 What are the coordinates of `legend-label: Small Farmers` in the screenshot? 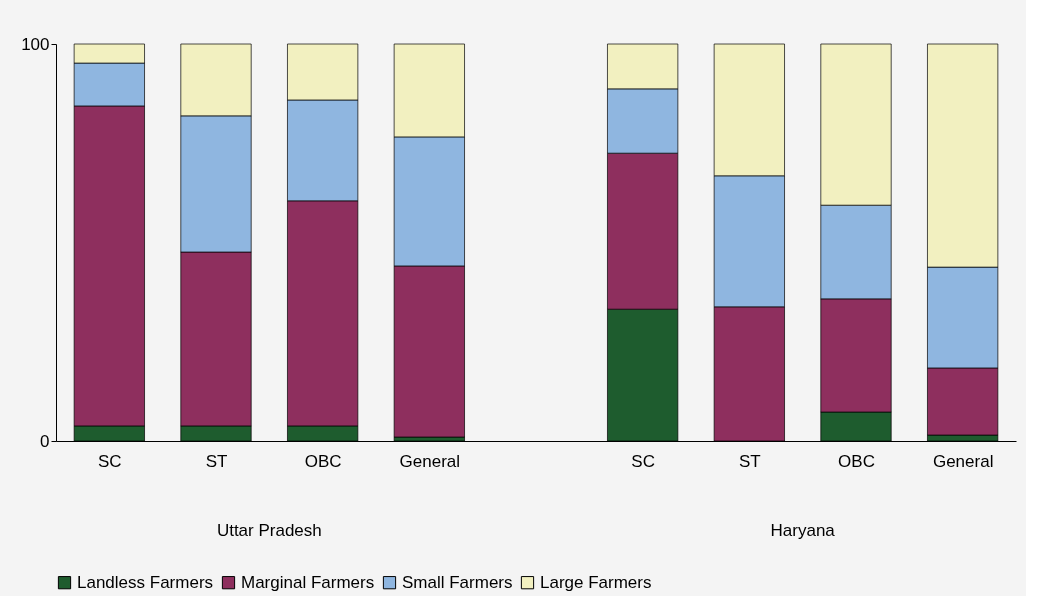 It's located at (457, 582).